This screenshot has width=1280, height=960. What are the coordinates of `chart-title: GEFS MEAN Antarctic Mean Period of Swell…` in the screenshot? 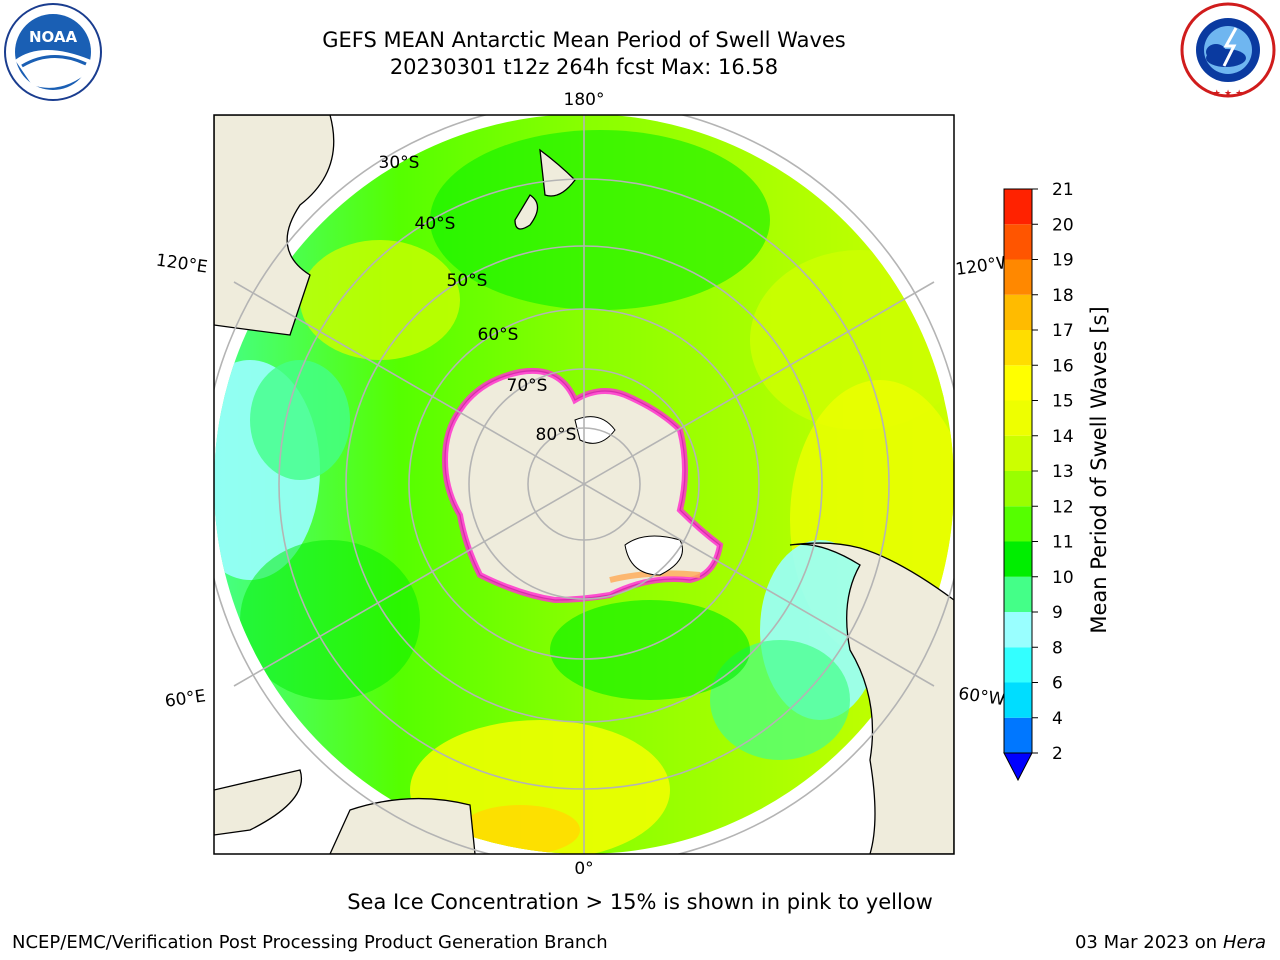 It's located at (584, 40).